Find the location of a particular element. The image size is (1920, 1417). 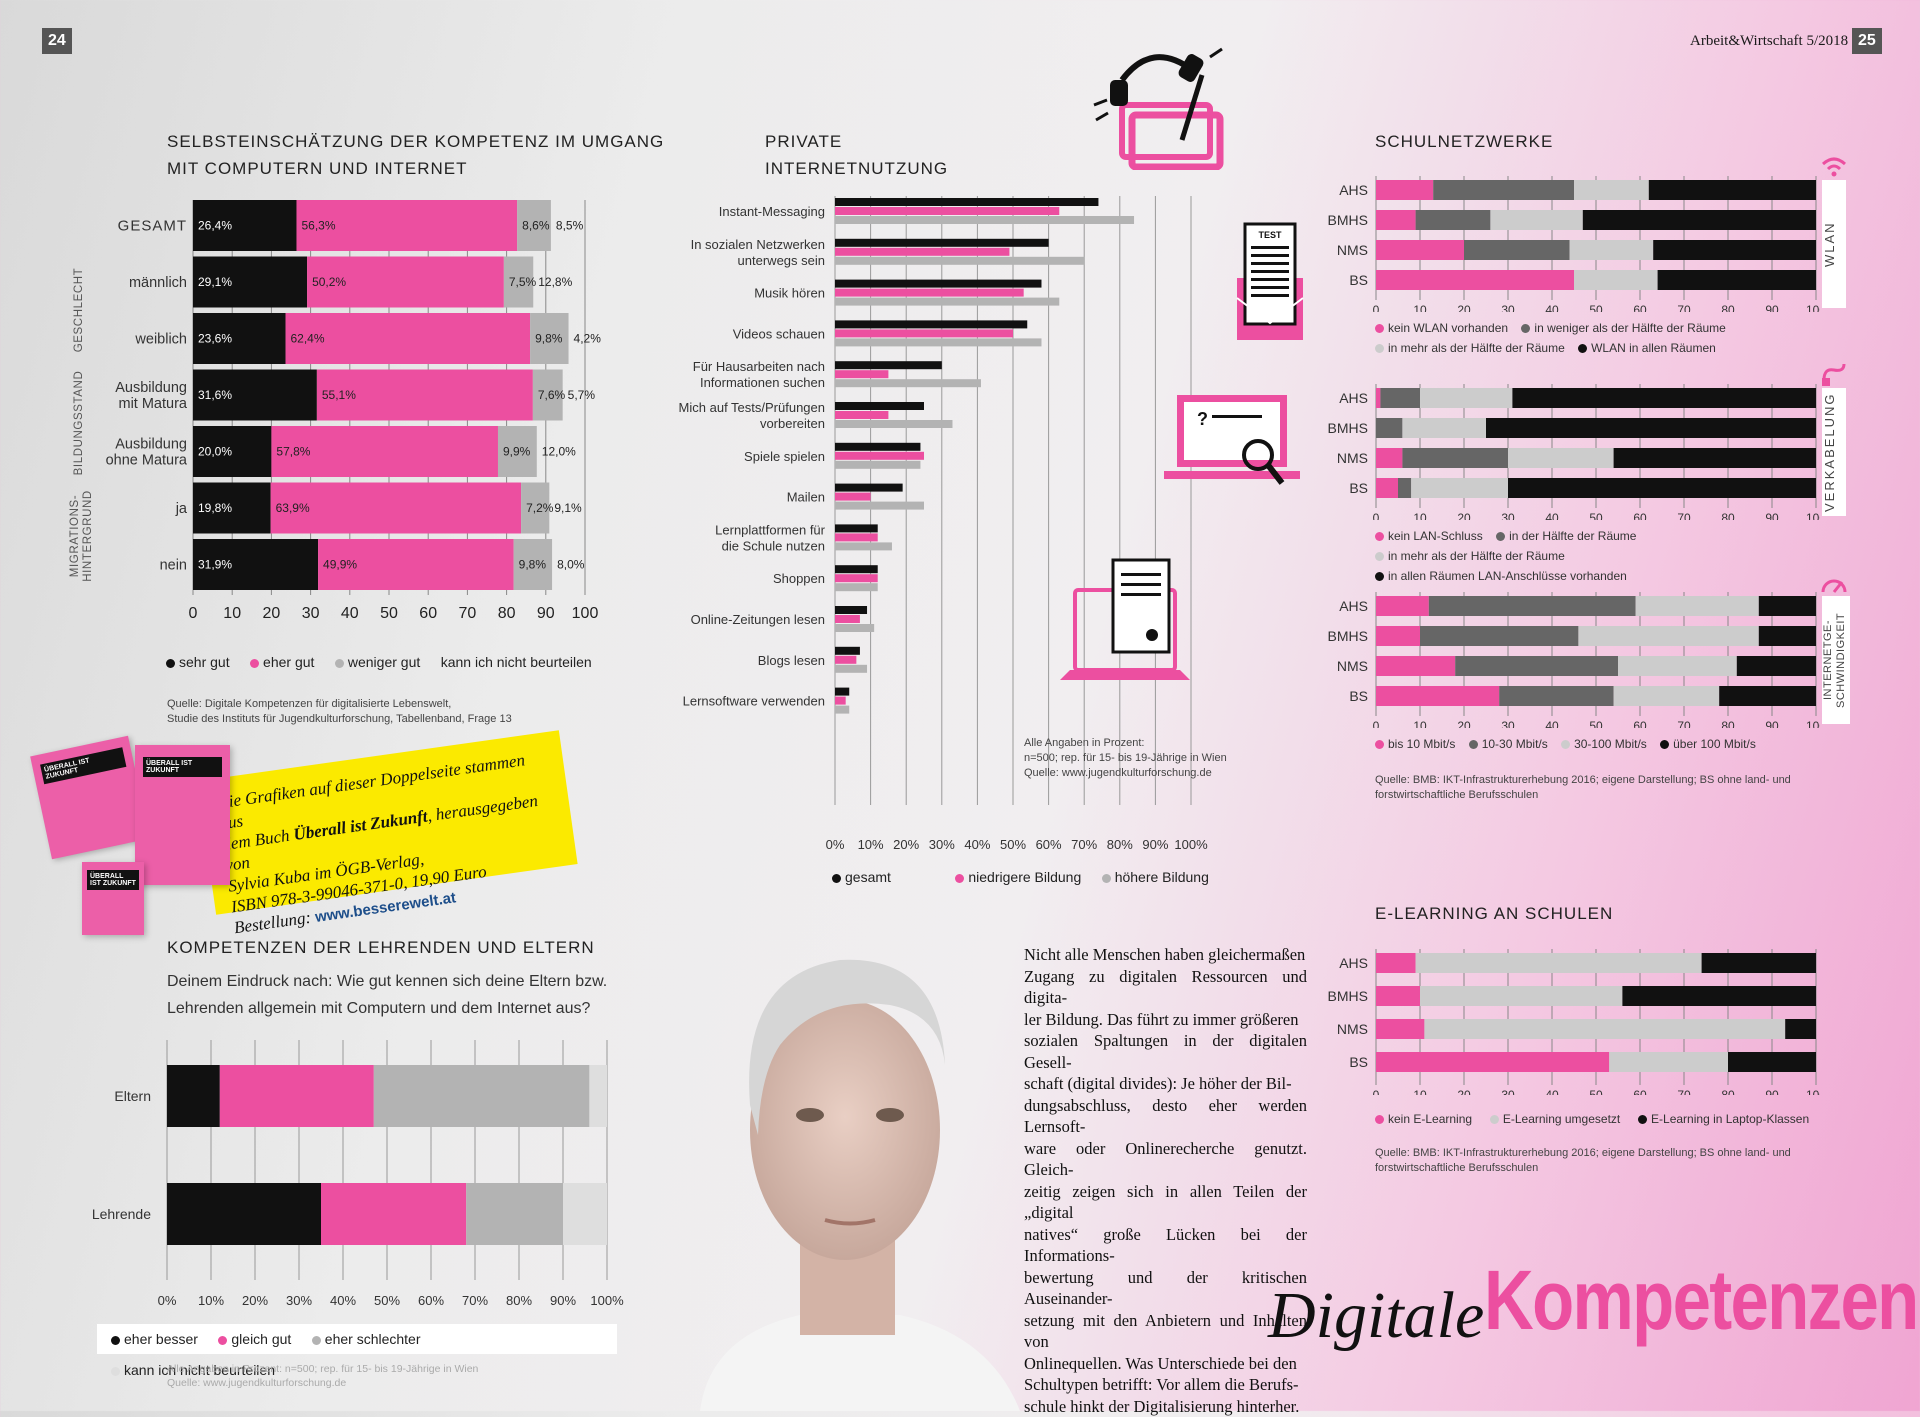

legend-bis-10: bis 10 Mbit/s is located at coordinates (1415, 744).